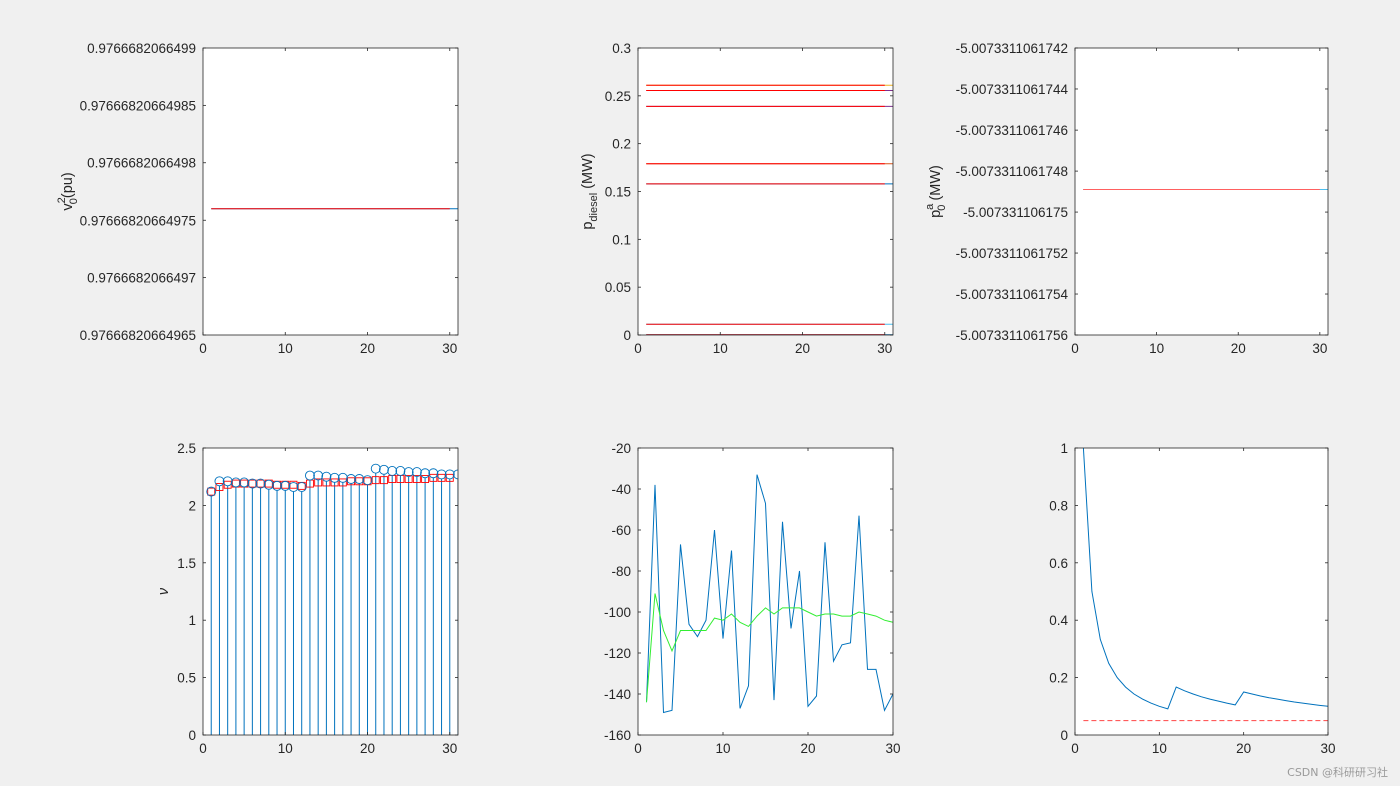 Image resolution: width=1400 pixels, height=786 pixels. Describe the element at coordinates (936, 184) in the screenshot. I see `ylabel-unit: (MW)` at that location.